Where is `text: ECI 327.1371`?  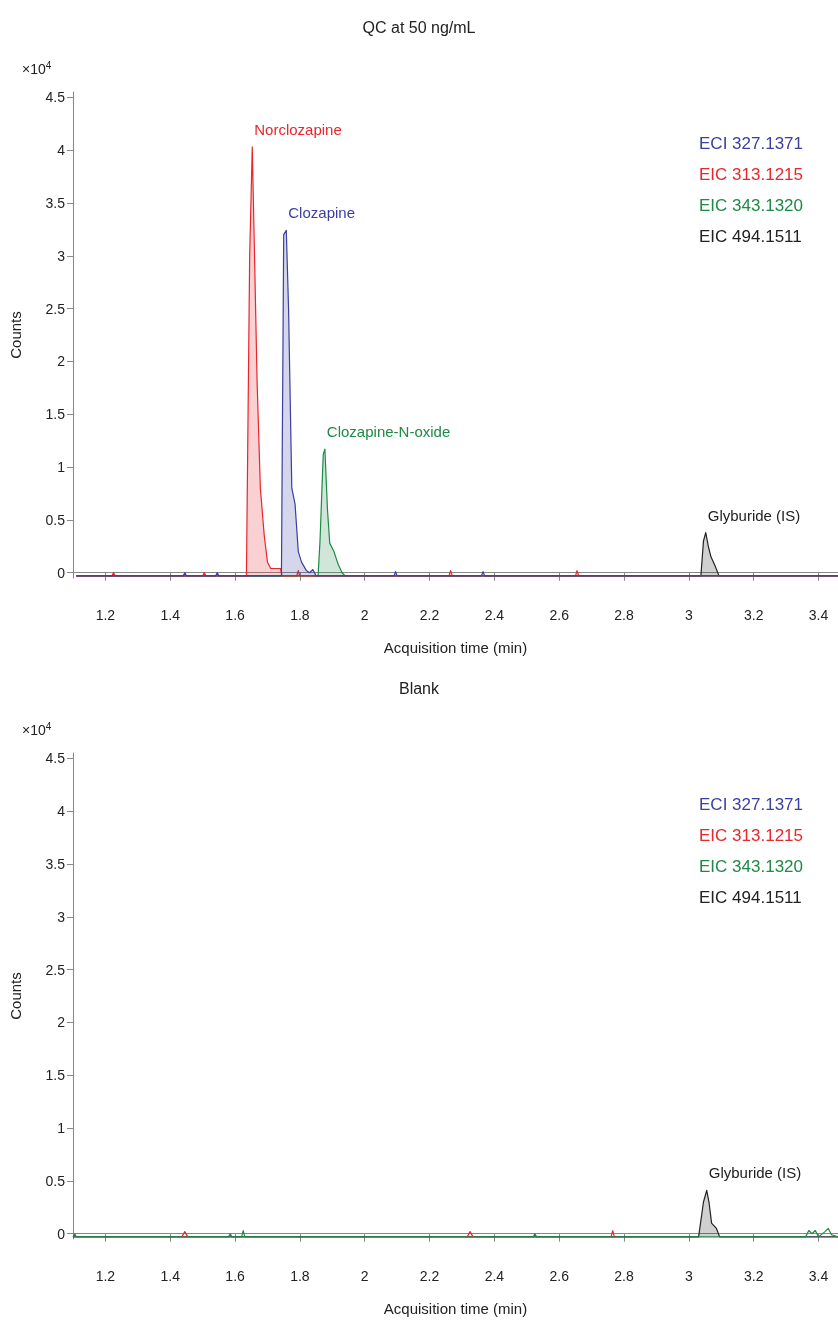
text: ECI 327.1371 is located at coordinates (751, 143).